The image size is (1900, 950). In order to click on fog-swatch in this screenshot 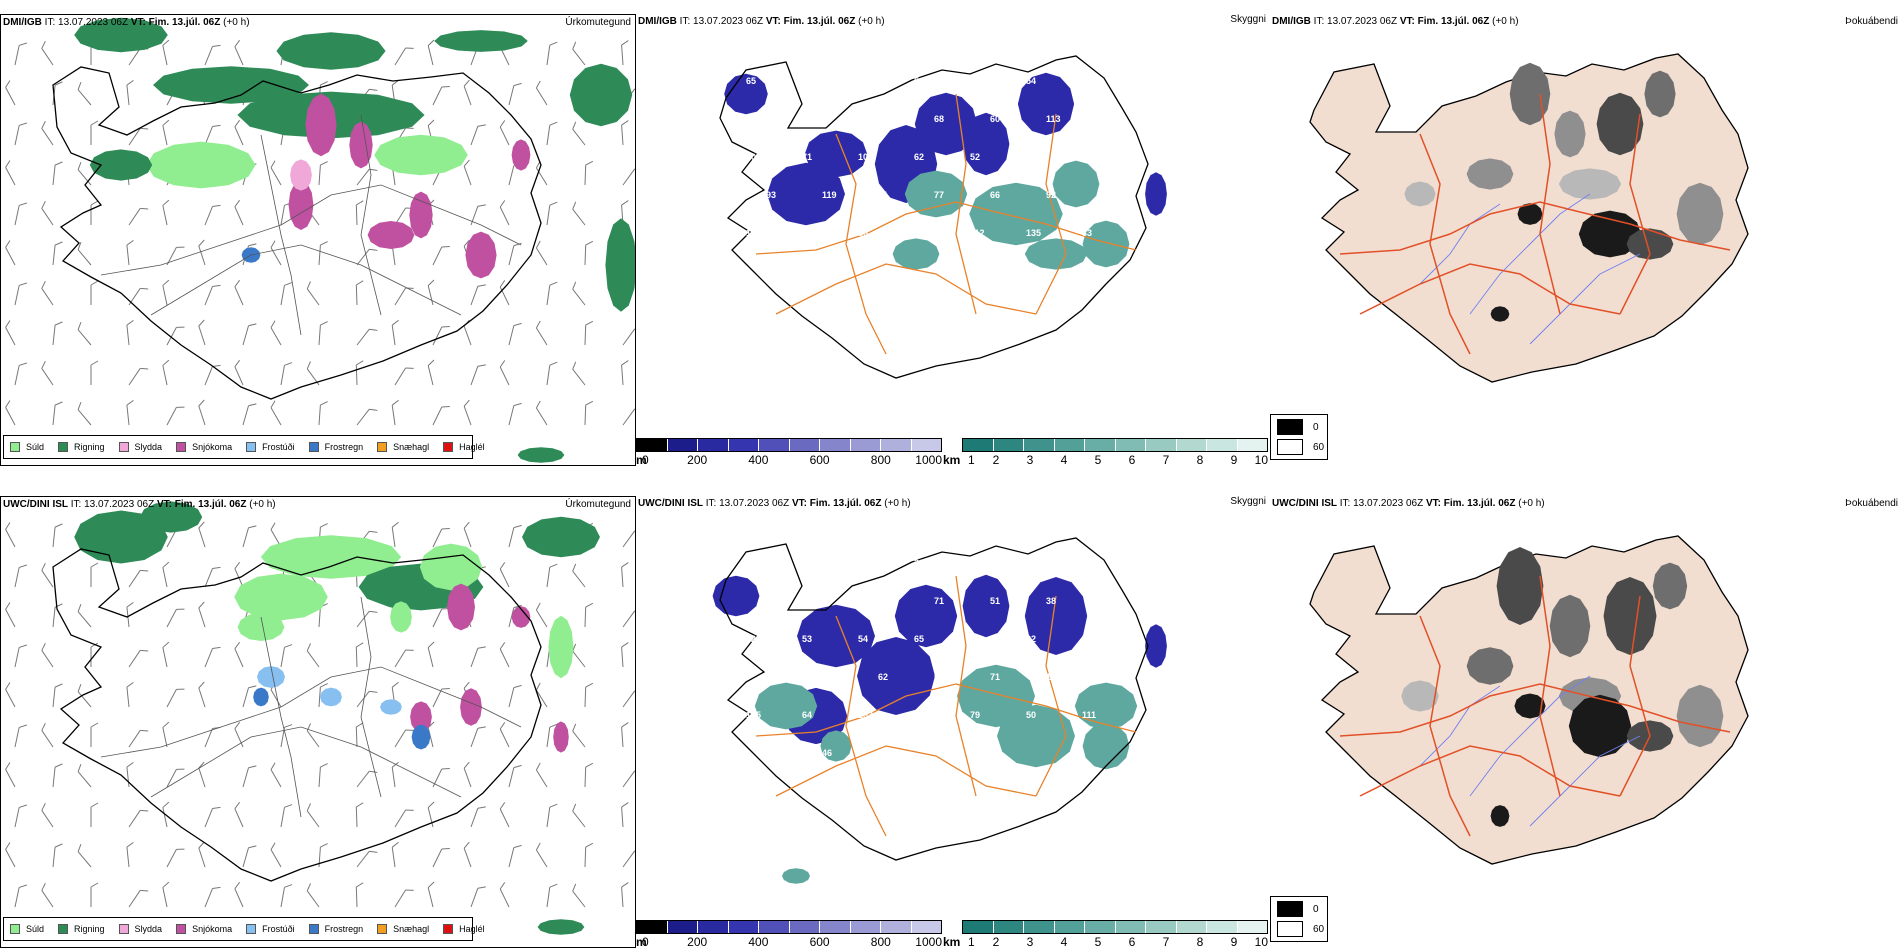, I will do `click(1290, 447)`.